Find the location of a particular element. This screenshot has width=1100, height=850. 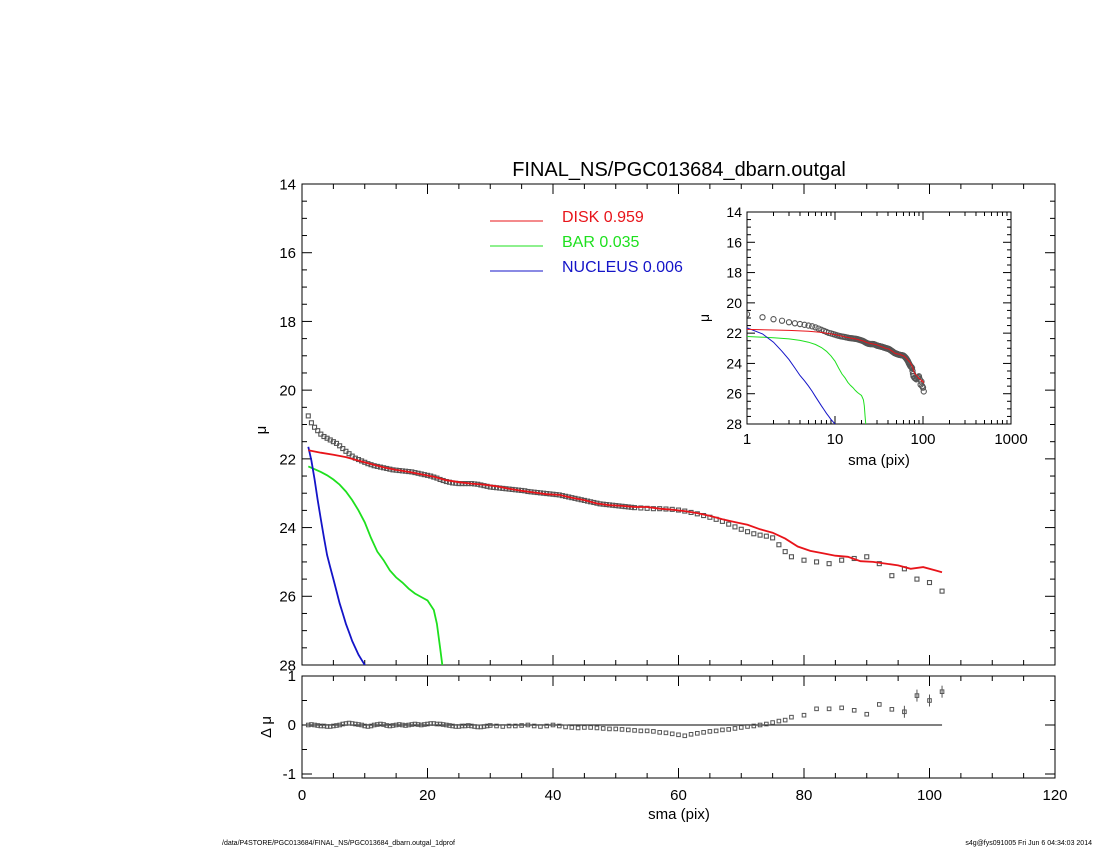

inset-log-plot: 1 10 100 1000 14 16 18 20 22 24 26 28 sma (pix) μ is located at coordinates (862, 336).